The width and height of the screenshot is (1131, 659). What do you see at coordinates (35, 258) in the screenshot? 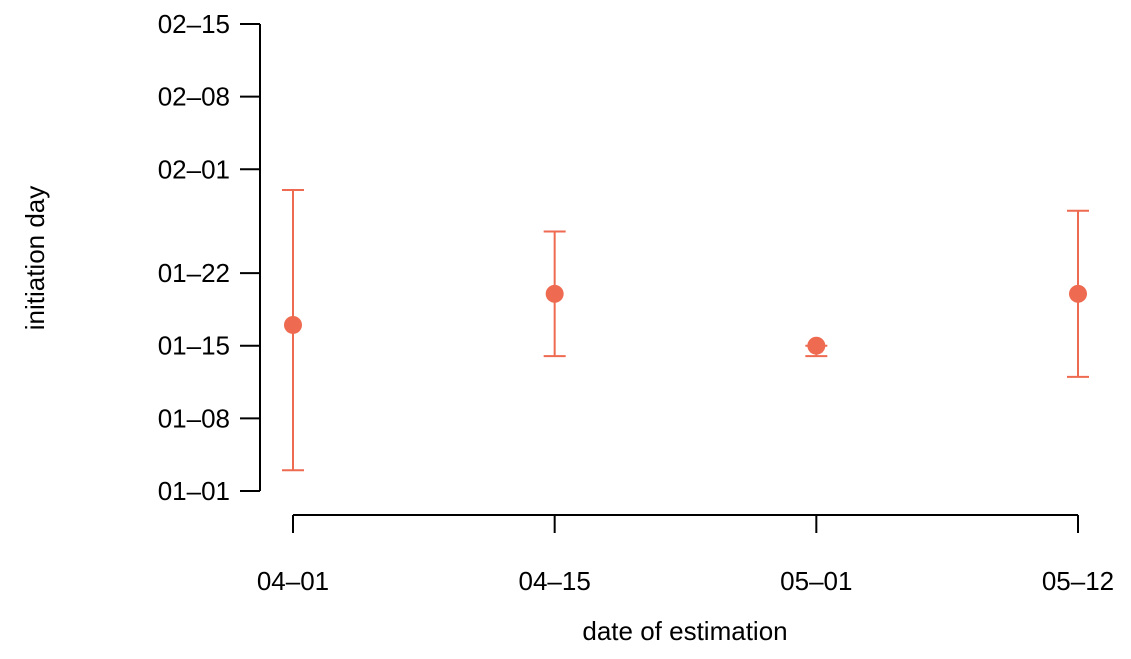
I see `y-axis-title: initiation day` at bounding box center [35, 258].